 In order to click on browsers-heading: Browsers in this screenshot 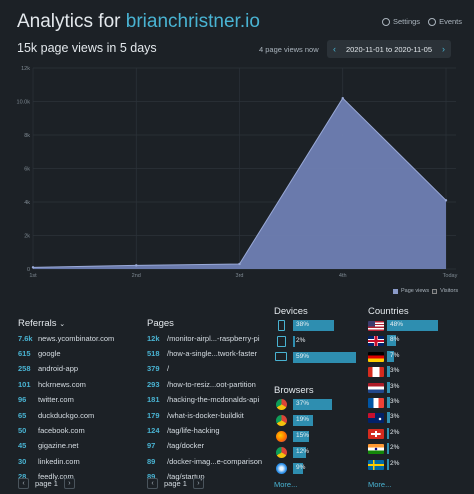, I will do `click(294, 390)`.